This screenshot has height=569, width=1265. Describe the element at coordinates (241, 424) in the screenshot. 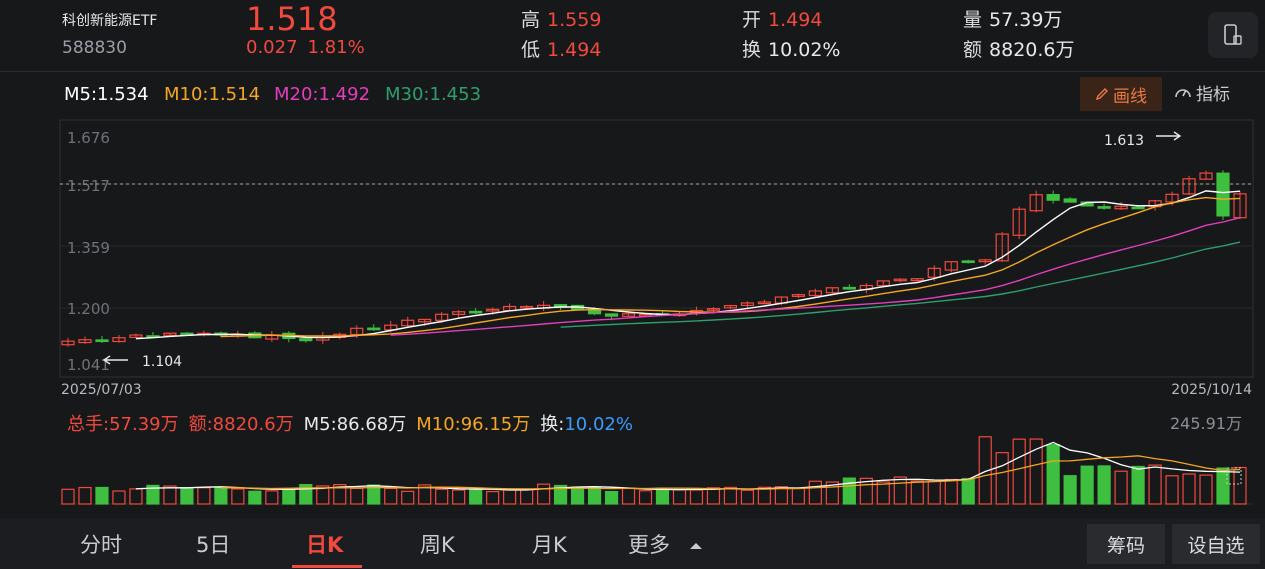

I see `total-amount-label: 额:8820.6万` at that location.